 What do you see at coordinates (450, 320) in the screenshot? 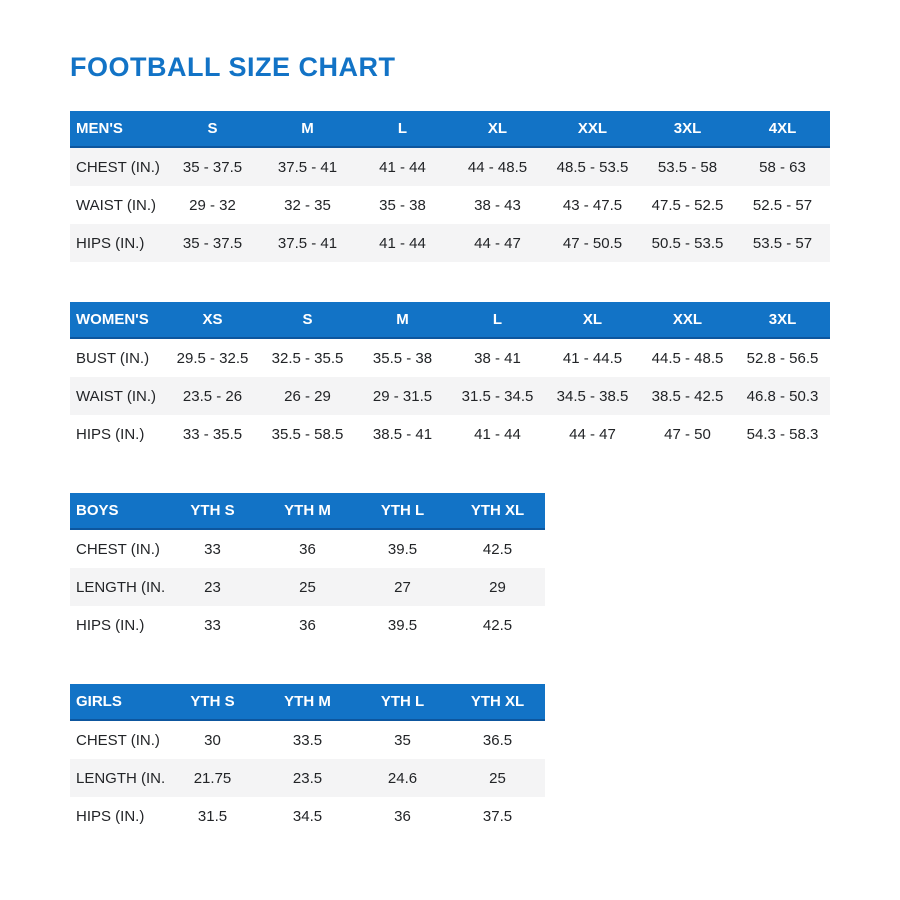
I see `table-header-row: WOMEN'S XS S M L XL XXL 3XL` at bounding box center [450, 320].